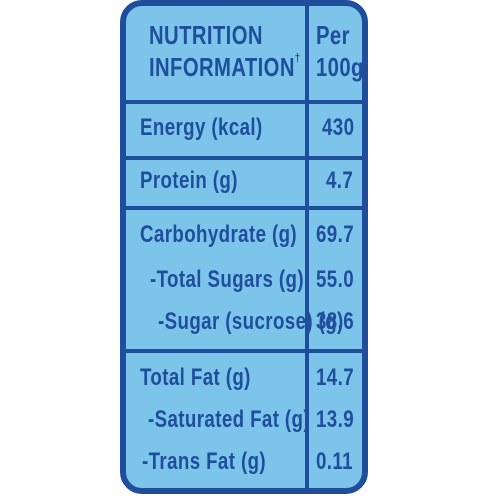  I want to click on row-divider-energy, so click(244, 158).